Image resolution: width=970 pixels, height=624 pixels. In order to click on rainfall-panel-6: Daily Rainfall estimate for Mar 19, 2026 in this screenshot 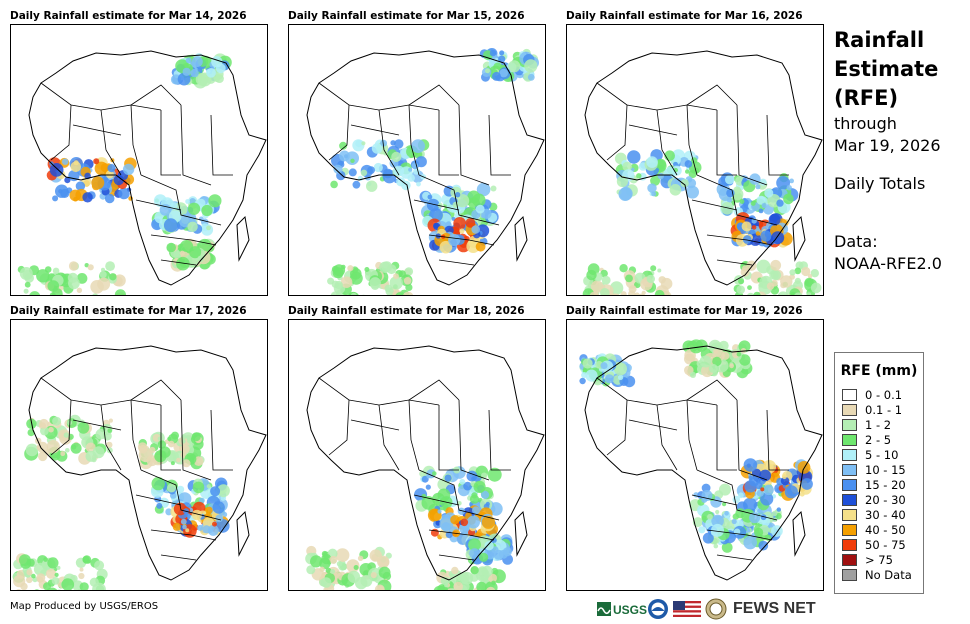, I will do `click(695, 448)`.